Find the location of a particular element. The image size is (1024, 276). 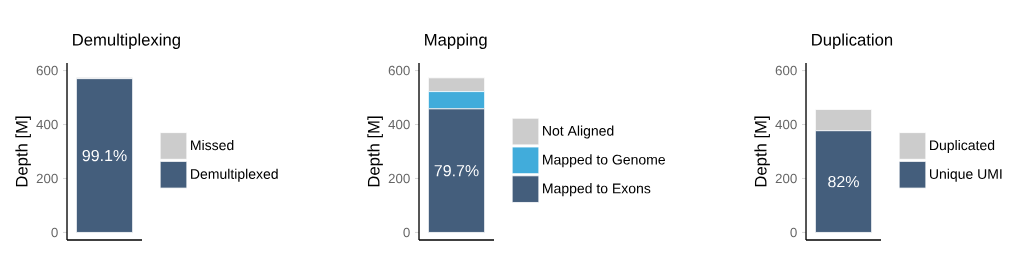

legend-label: Duplicated is located at coordinates (962, 146).